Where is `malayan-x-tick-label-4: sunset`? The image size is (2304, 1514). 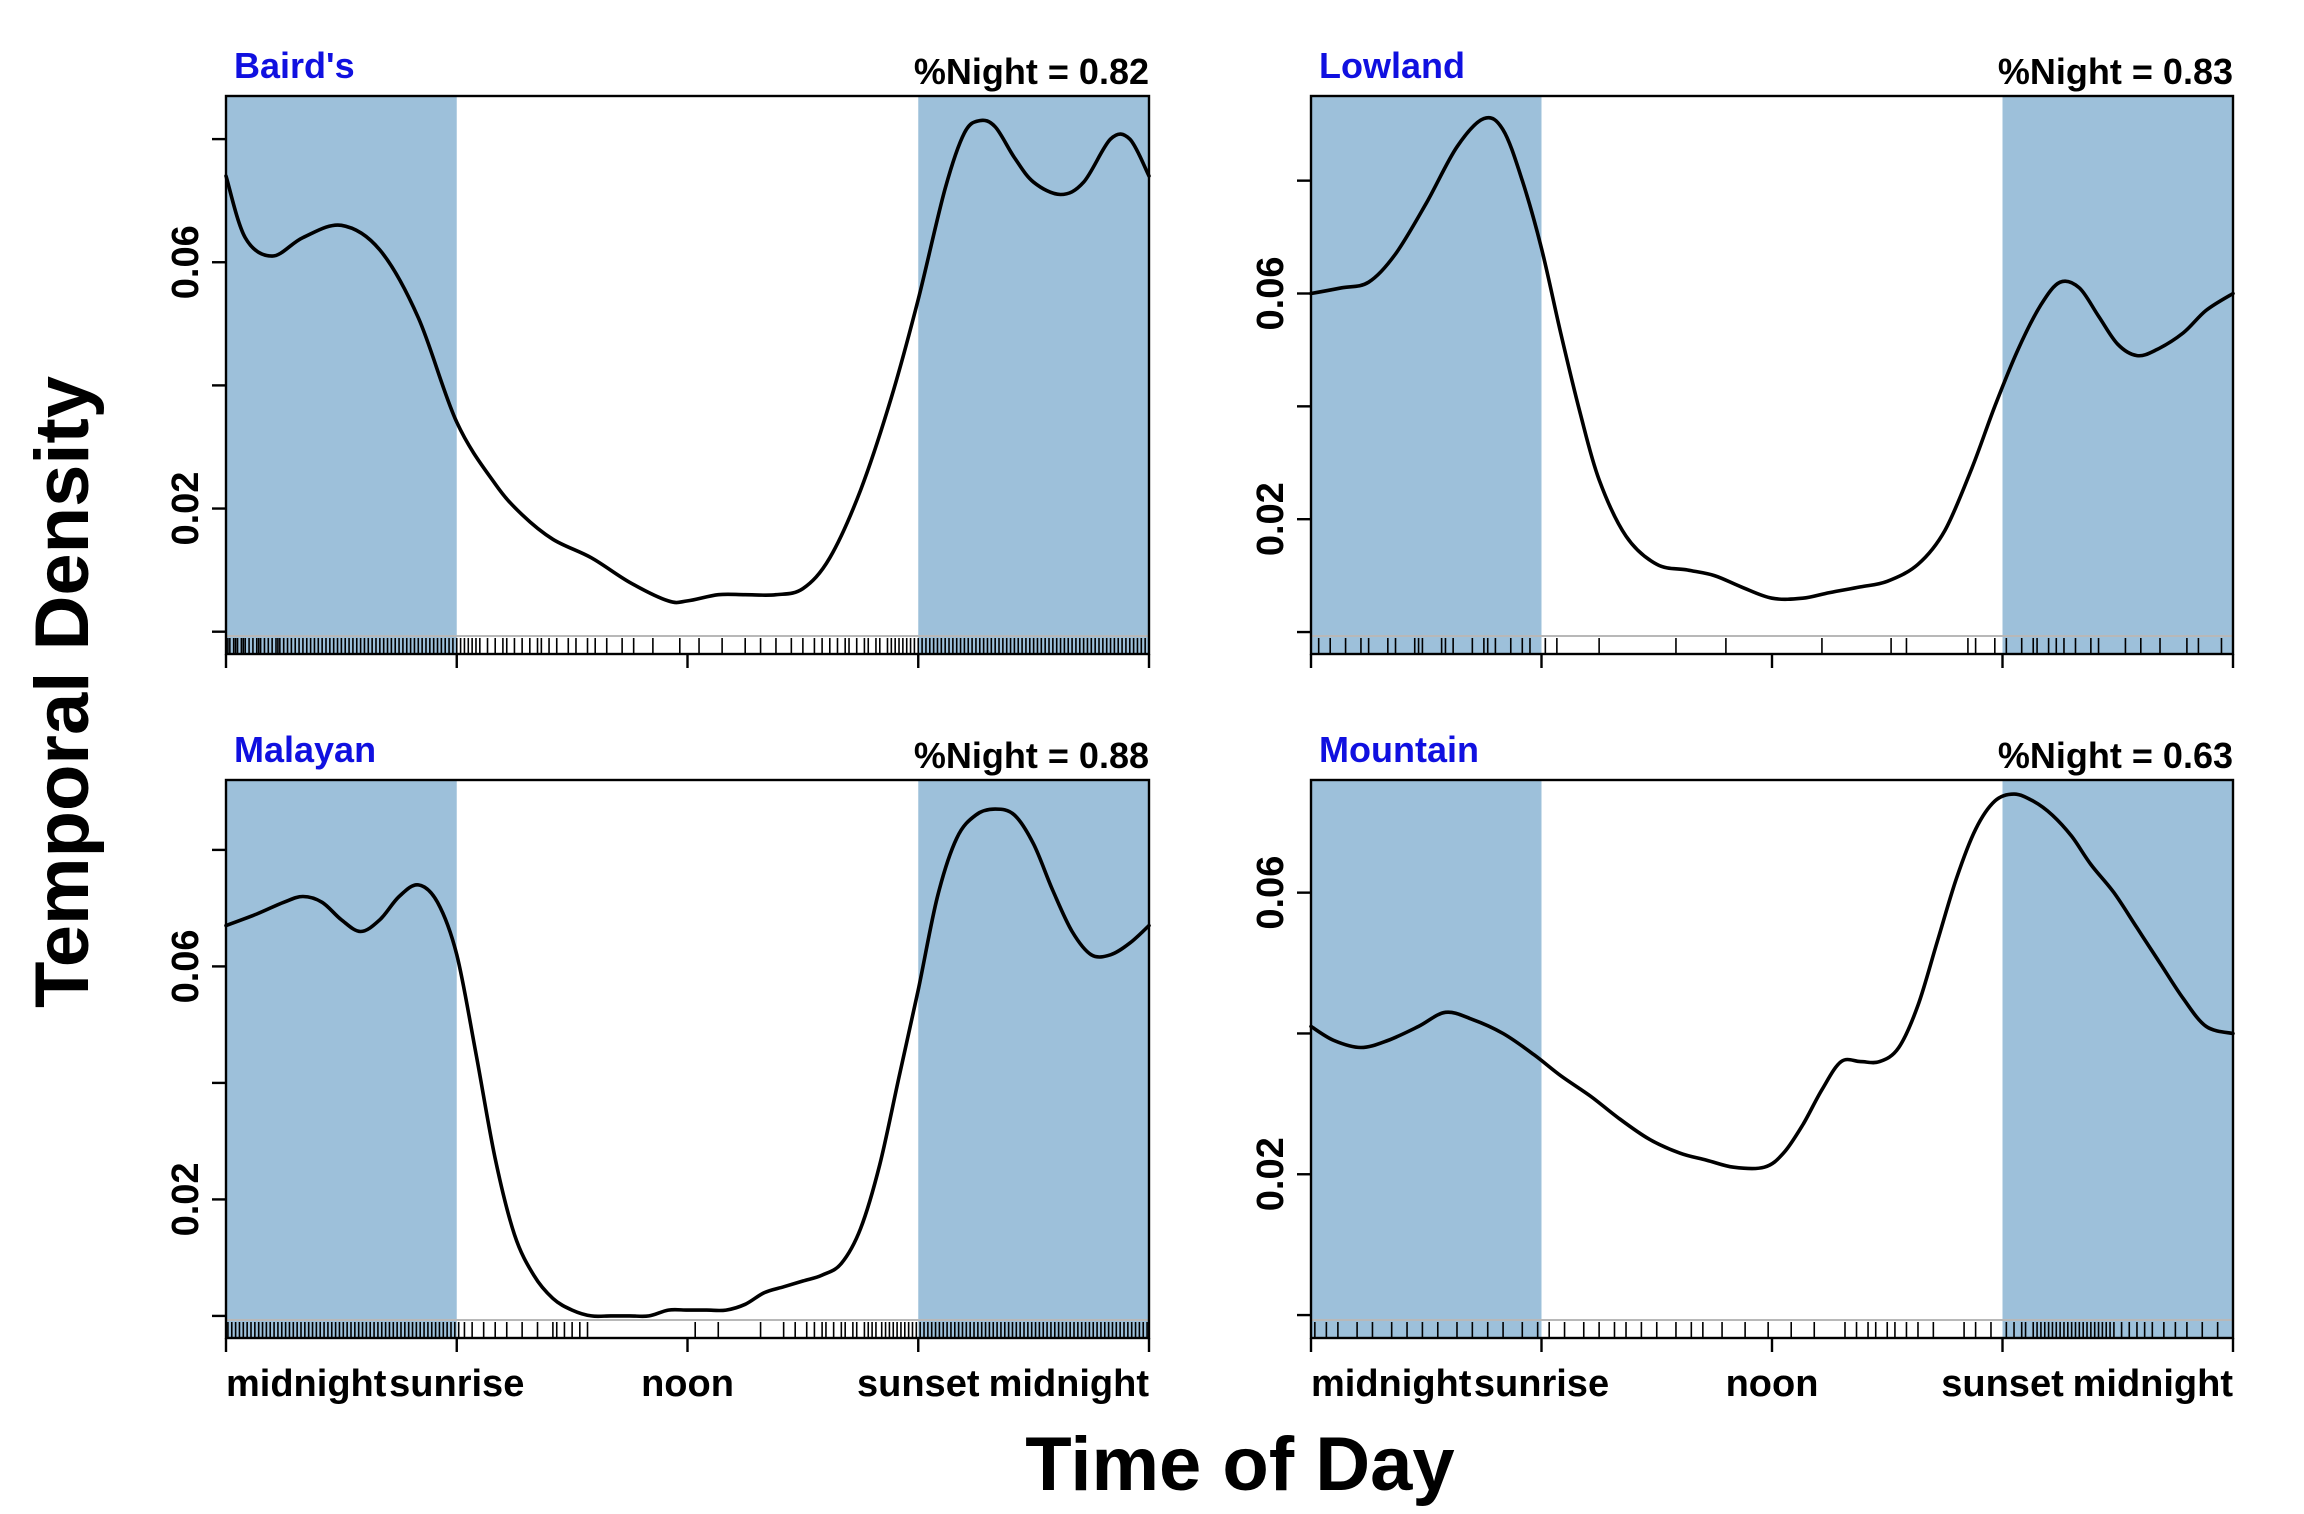 malayan-x-tick-label-4: sunset is located at coordinates (918, 1384).